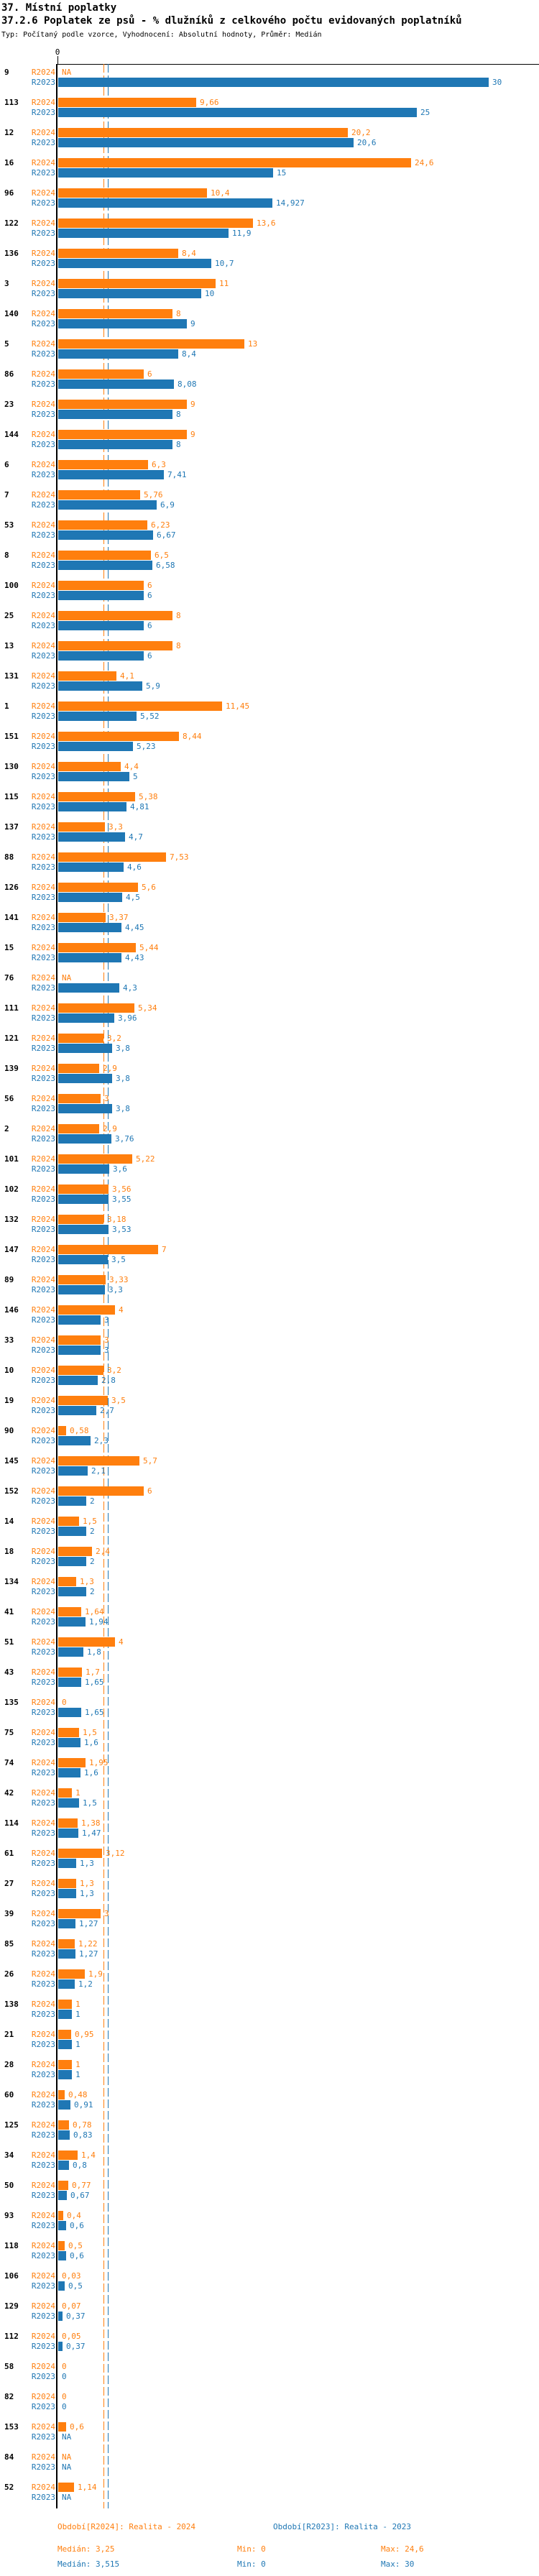  I want to click on bar-group: 125 R2024 0,78 R2023 0,83, so click(269, 2130).